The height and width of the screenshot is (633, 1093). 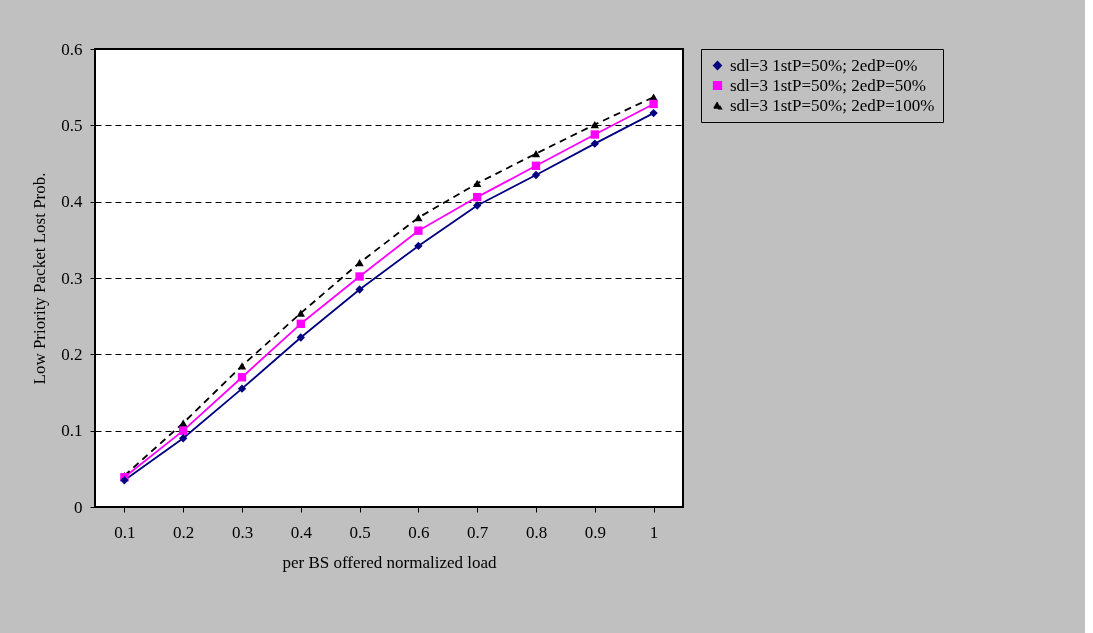 What do you see at coordinates (654, 532) in the screenshot?
I see `x-tick-label: 1` at bounding box center [654, 532].